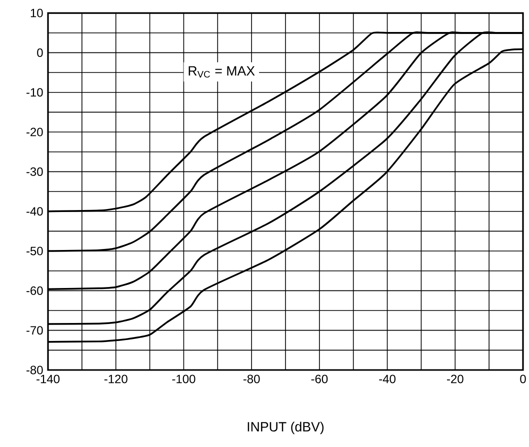  Describe the element at coordinates (34, 92) in the screenshot. I see `y-tick-label: -10` at that location.